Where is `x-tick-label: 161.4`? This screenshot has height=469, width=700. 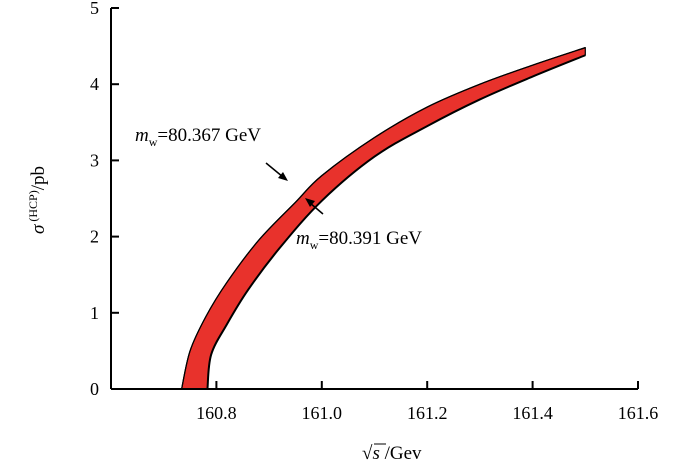 x-tick-label: 161.4 is located at coordinates (532, 413).